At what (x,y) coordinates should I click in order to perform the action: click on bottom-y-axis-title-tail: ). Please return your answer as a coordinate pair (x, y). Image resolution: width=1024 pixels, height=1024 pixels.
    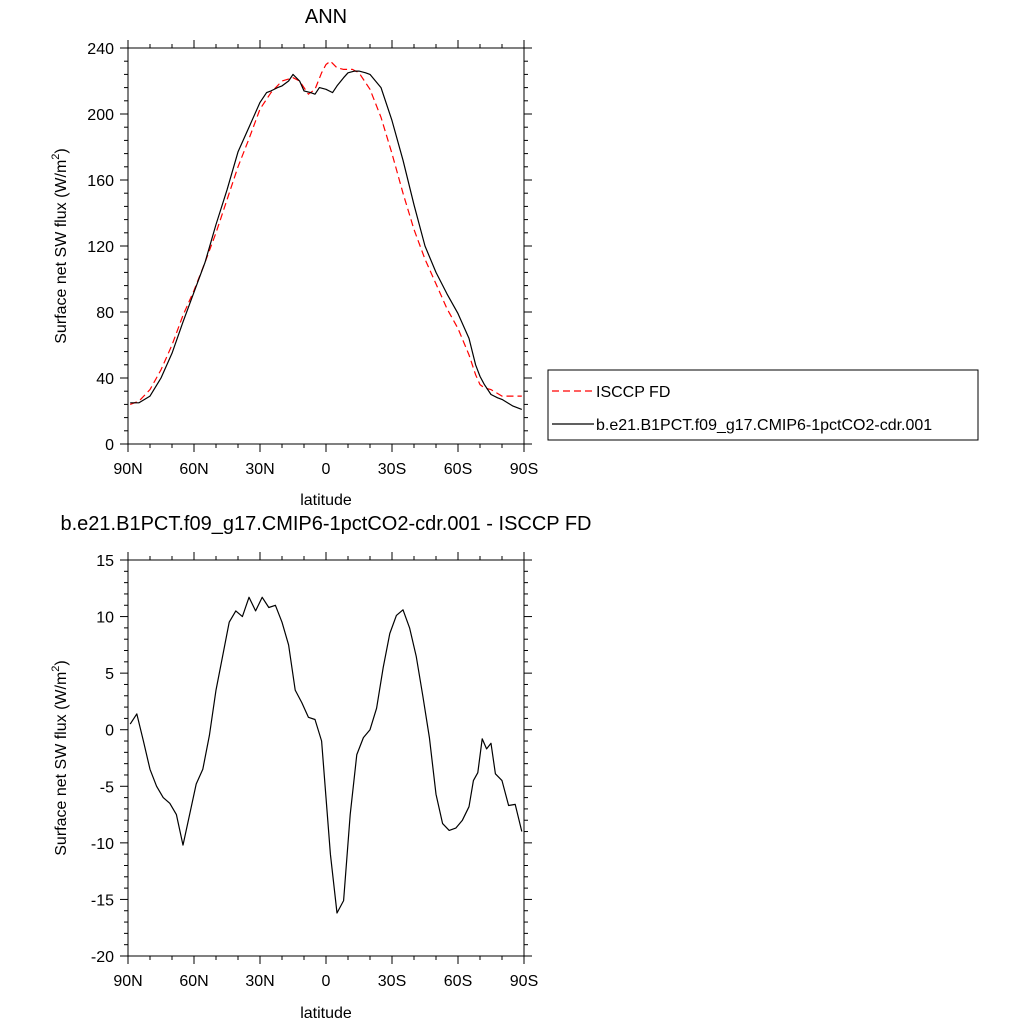
    Looking at the image, I should click on (61, 662).